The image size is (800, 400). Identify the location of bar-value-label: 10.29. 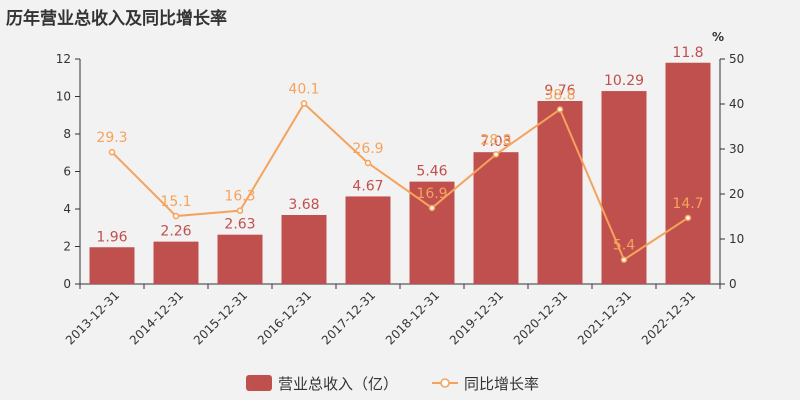
(624, 81).